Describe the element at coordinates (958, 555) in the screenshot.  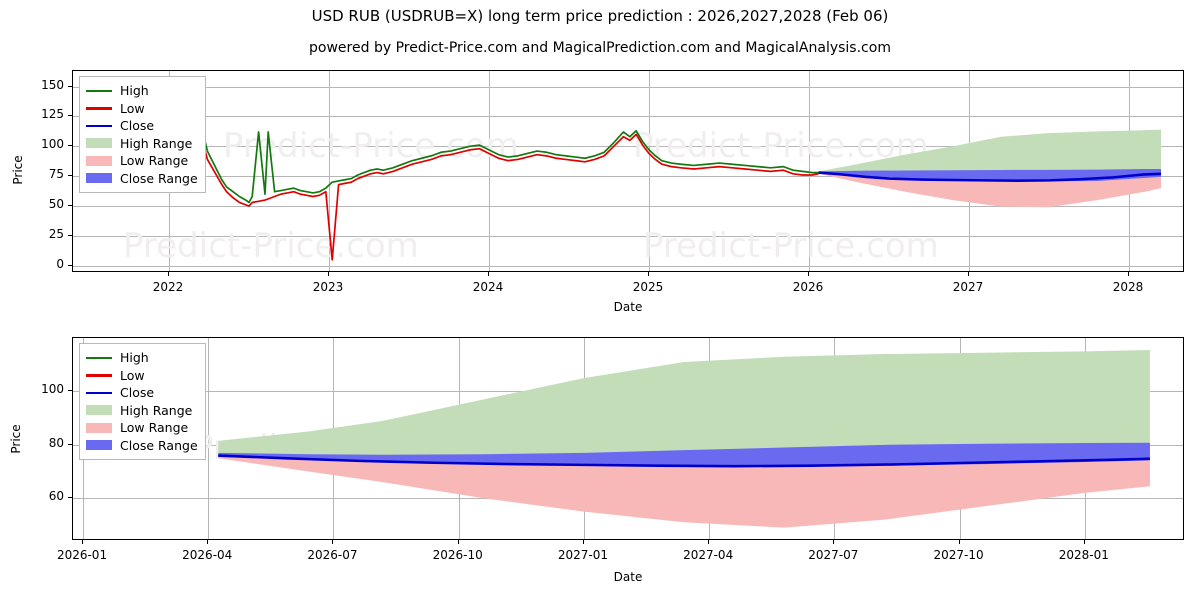
I see `x-axis-tick-label: 2027-10` at that location.